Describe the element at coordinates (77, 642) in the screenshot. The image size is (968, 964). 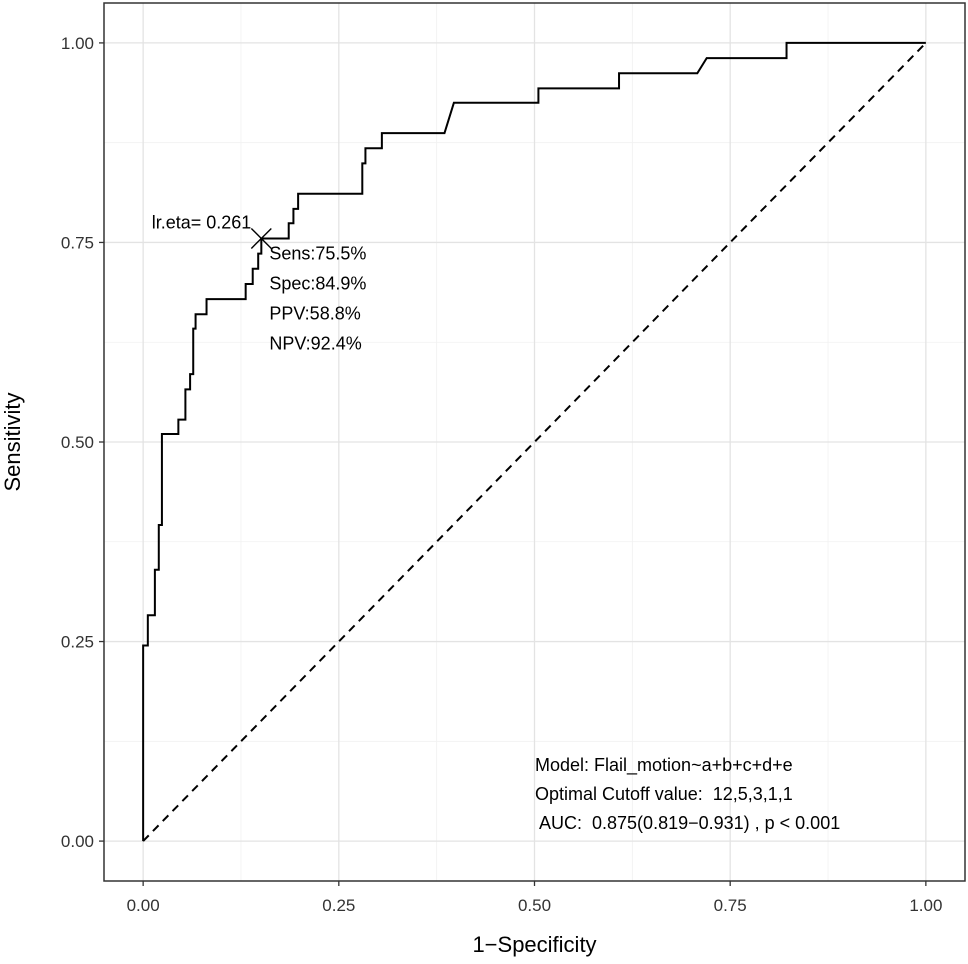
I see `y-tick-label: 0.25` at that location.